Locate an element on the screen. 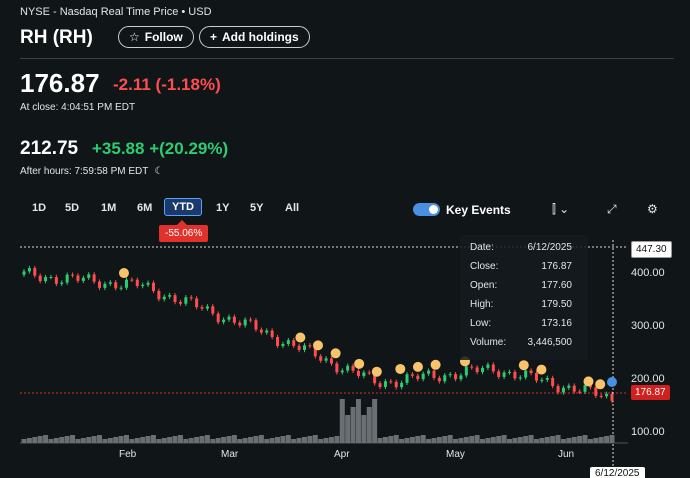 The height and width of the screenshot is (478, 690). range-1d: 1D is located at coordinates (39, 208).